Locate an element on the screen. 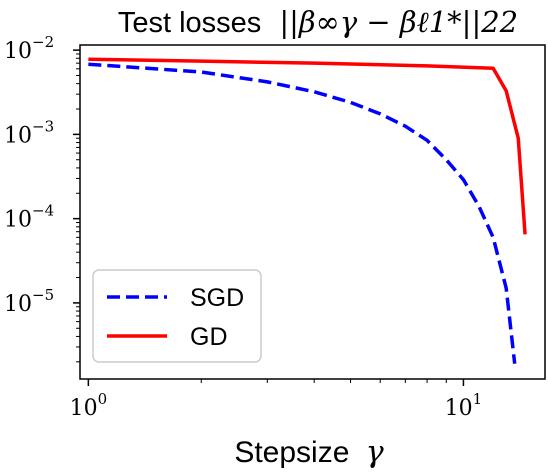  x-axis-label: Stepsize γ is located at coordinates (308, 452).